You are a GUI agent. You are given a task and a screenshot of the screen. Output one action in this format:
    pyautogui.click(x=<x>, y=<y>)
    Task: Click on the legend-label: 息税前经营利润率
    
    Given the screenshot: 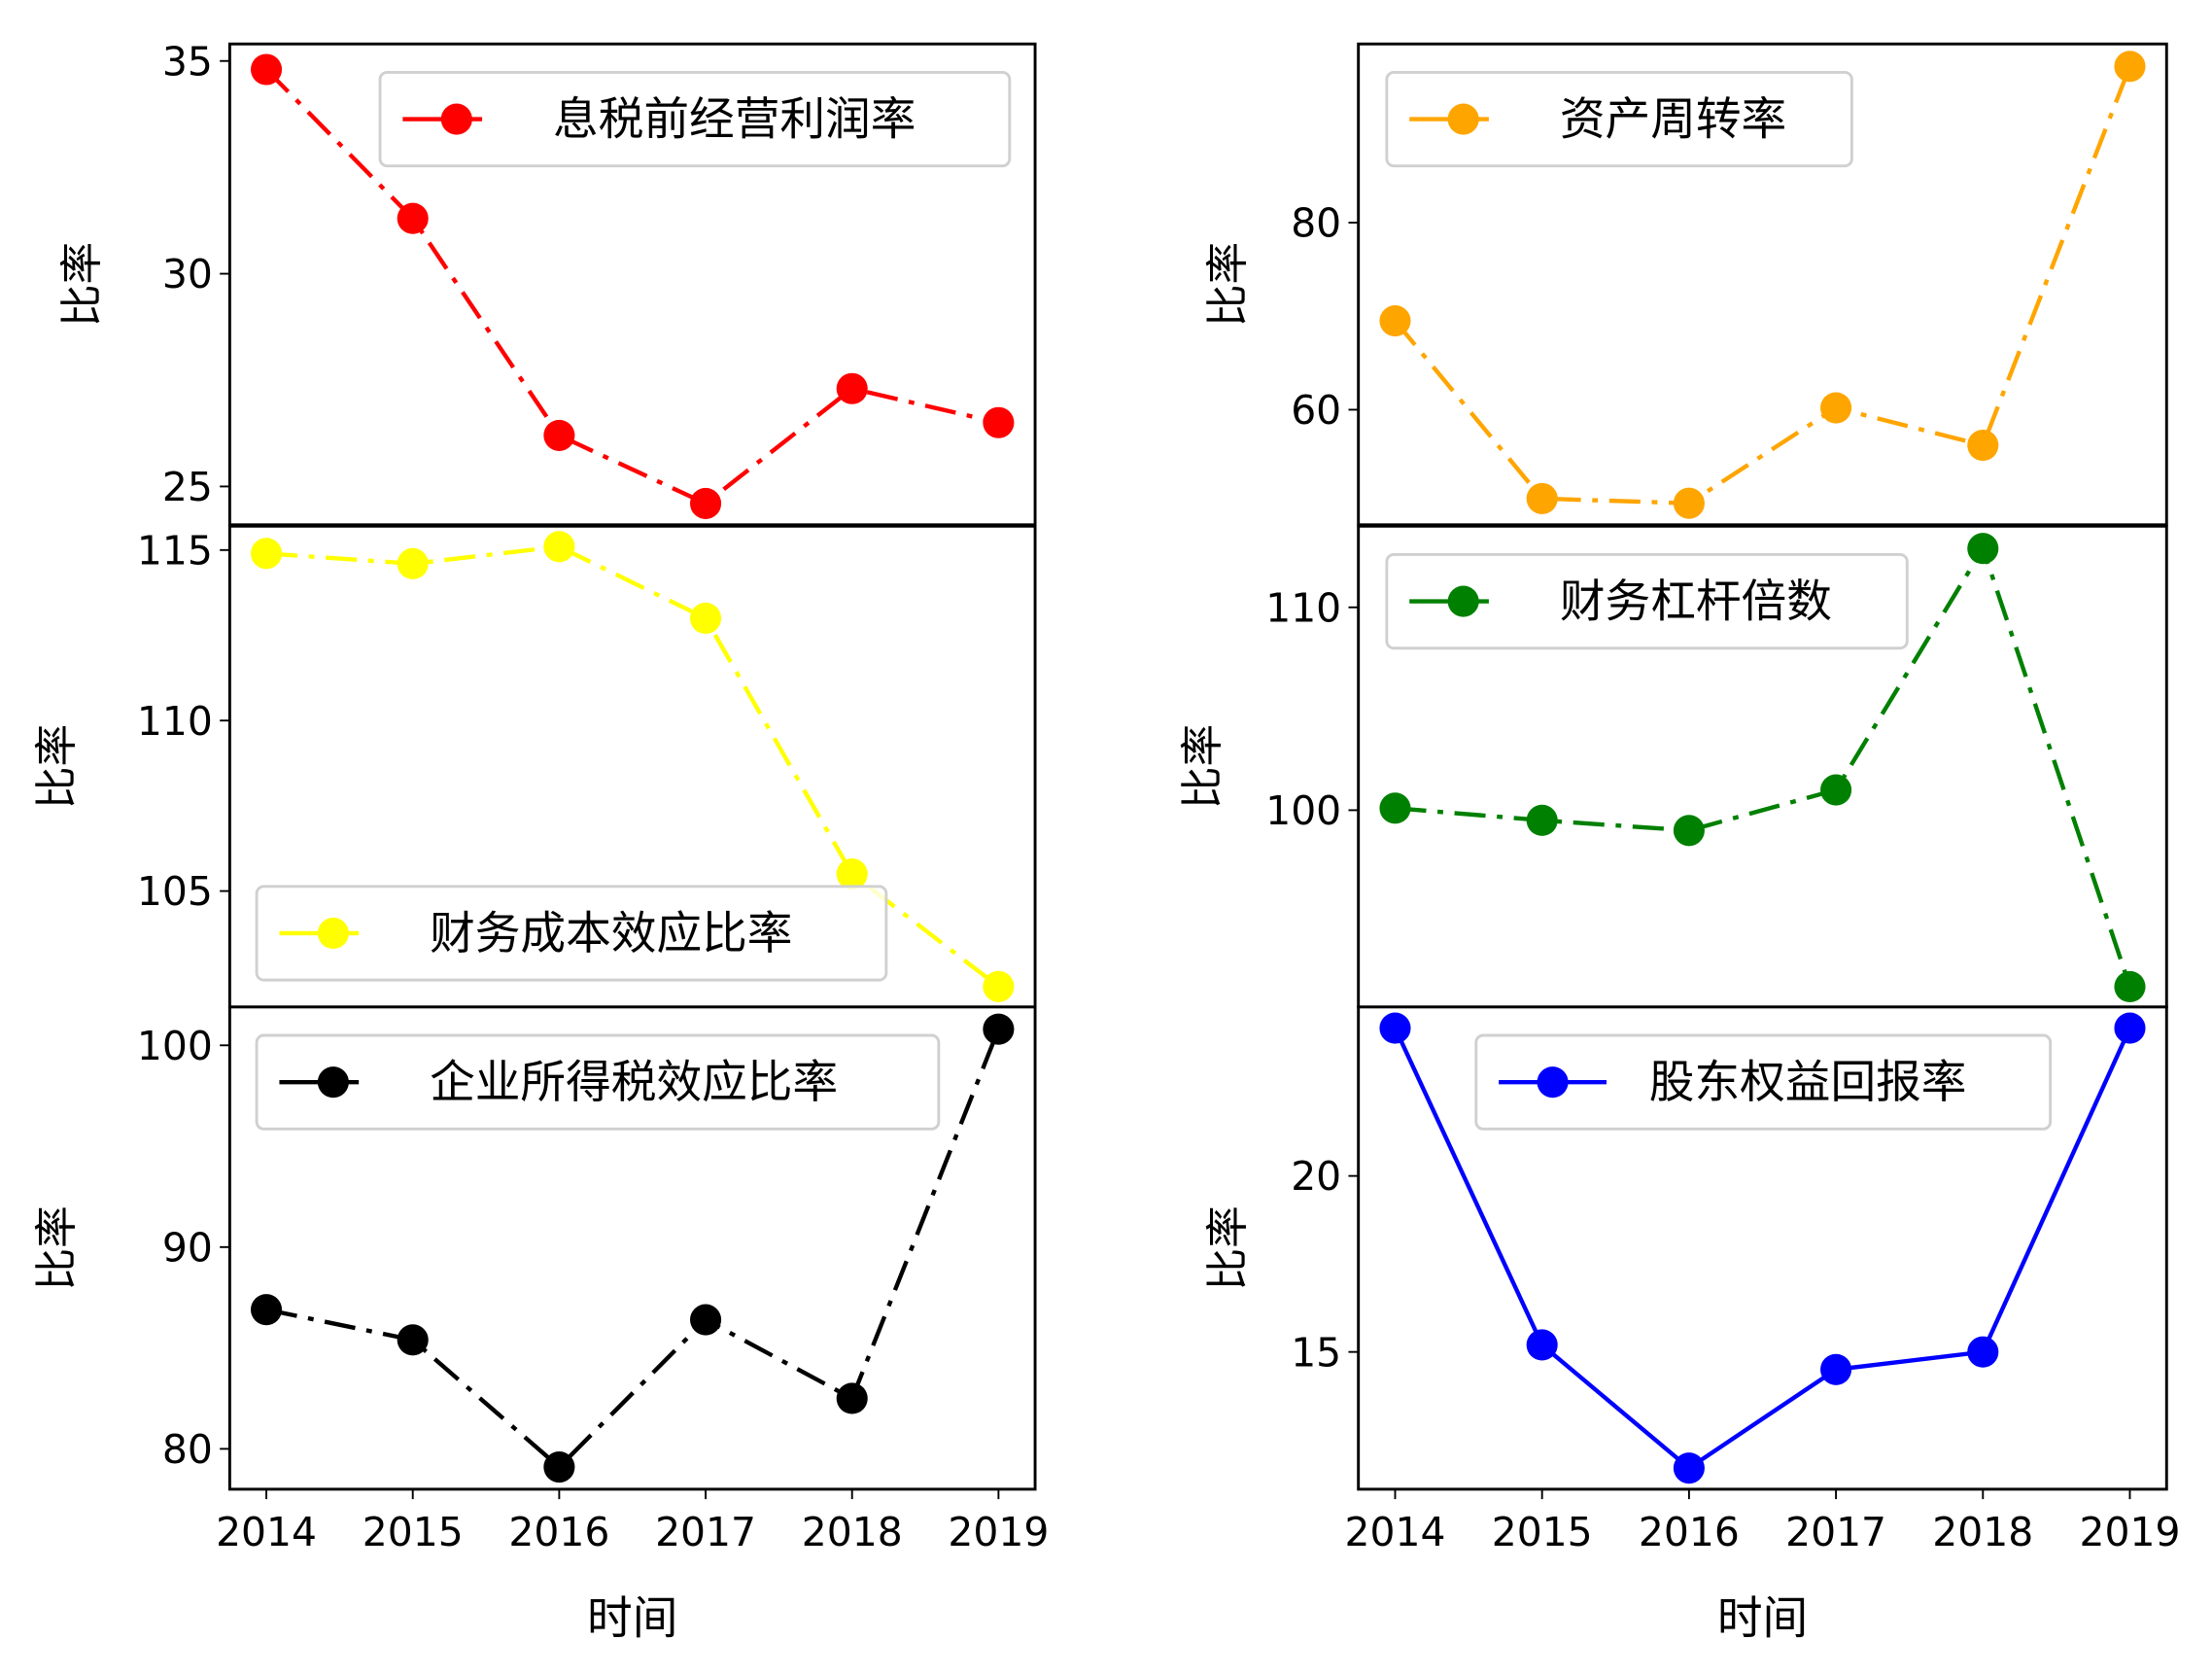 What is the action you would take?
    pyautogui.click(x=734, y=120)
    